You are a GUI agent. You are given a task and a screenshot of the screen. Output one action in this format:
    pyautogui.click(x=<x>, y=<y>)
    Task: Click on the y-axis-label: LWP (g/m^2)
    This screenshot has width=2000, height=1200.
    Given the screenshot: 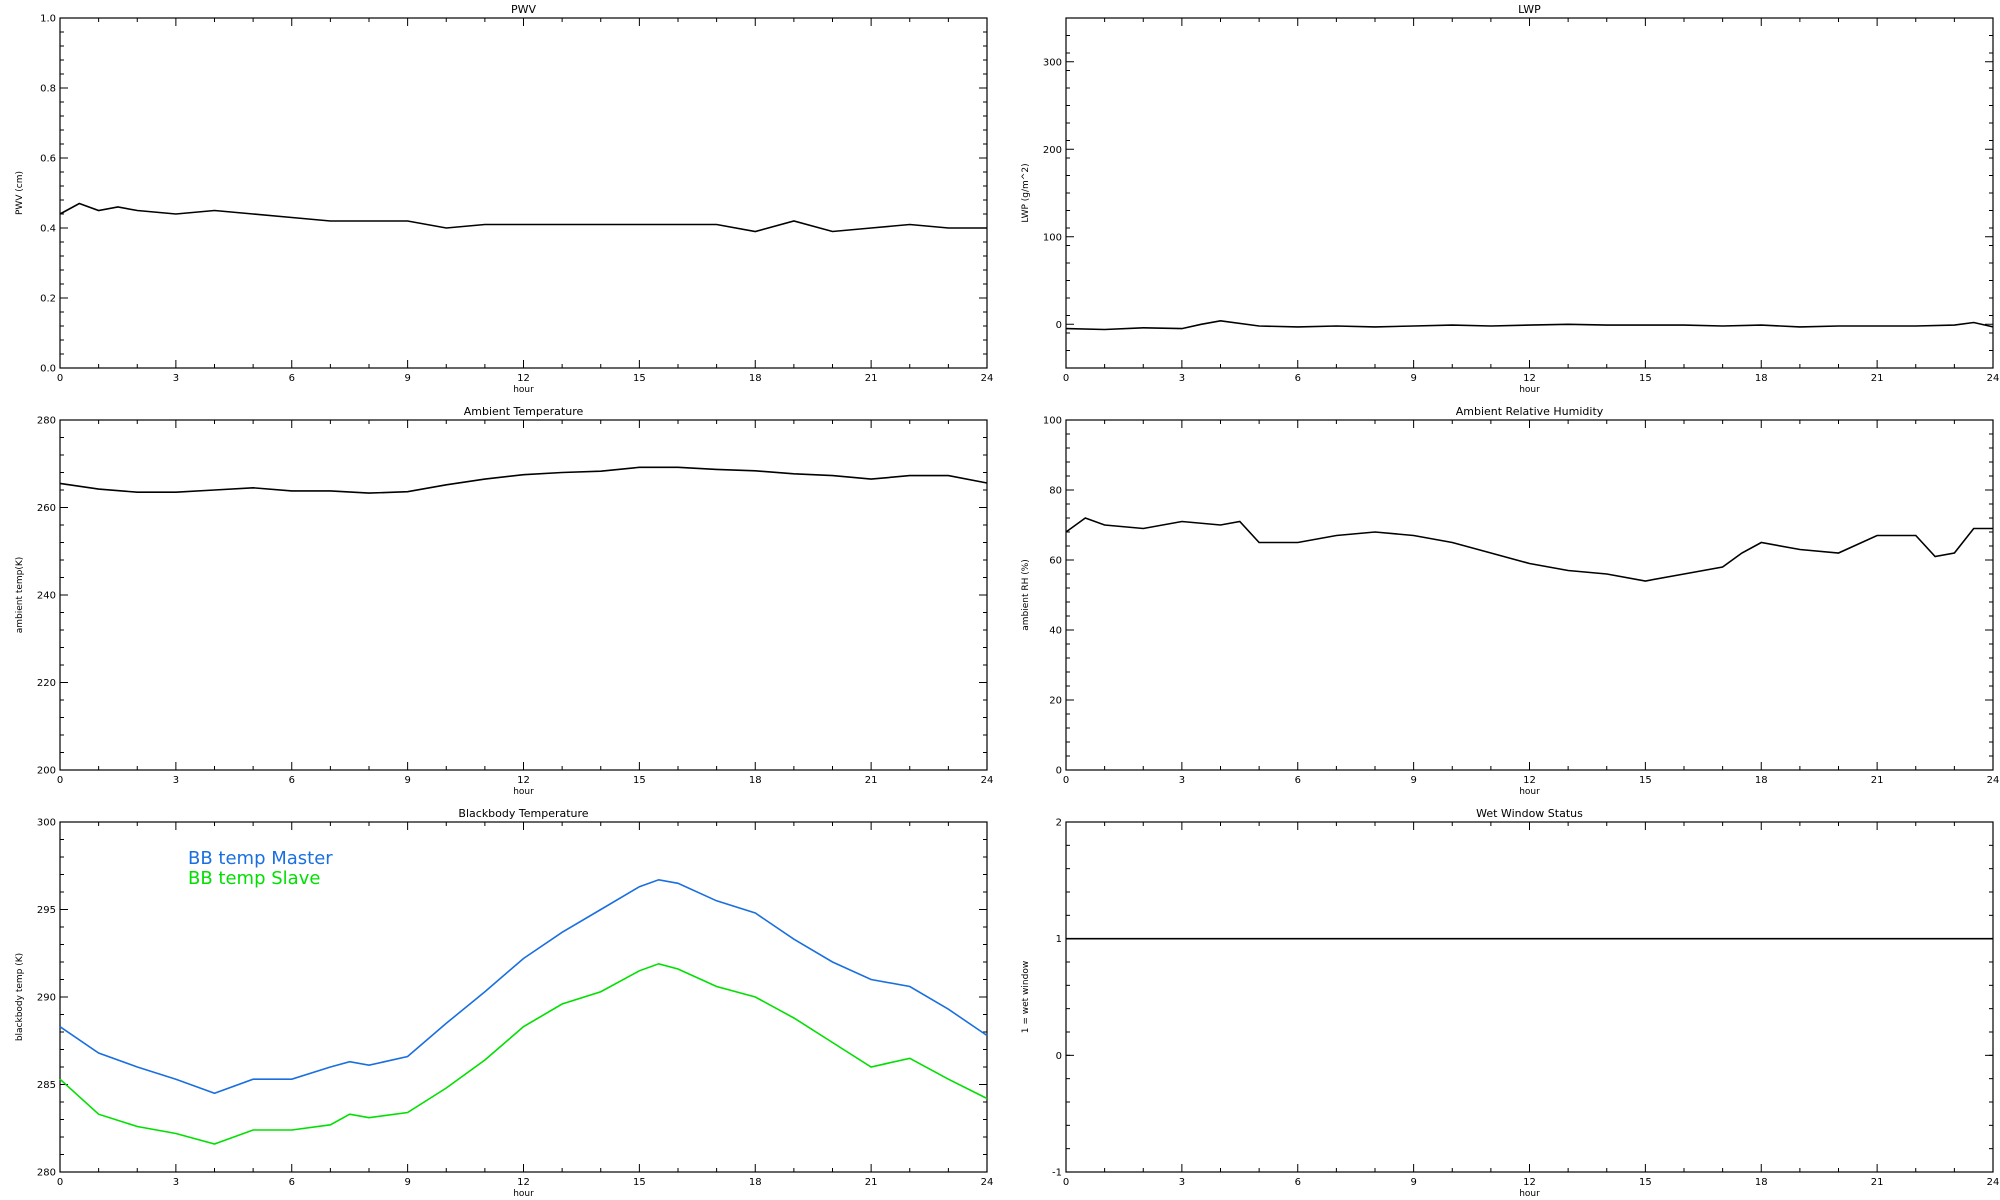 What is the action you would take?
    pyautogui.click(x=1026, y=192)
    